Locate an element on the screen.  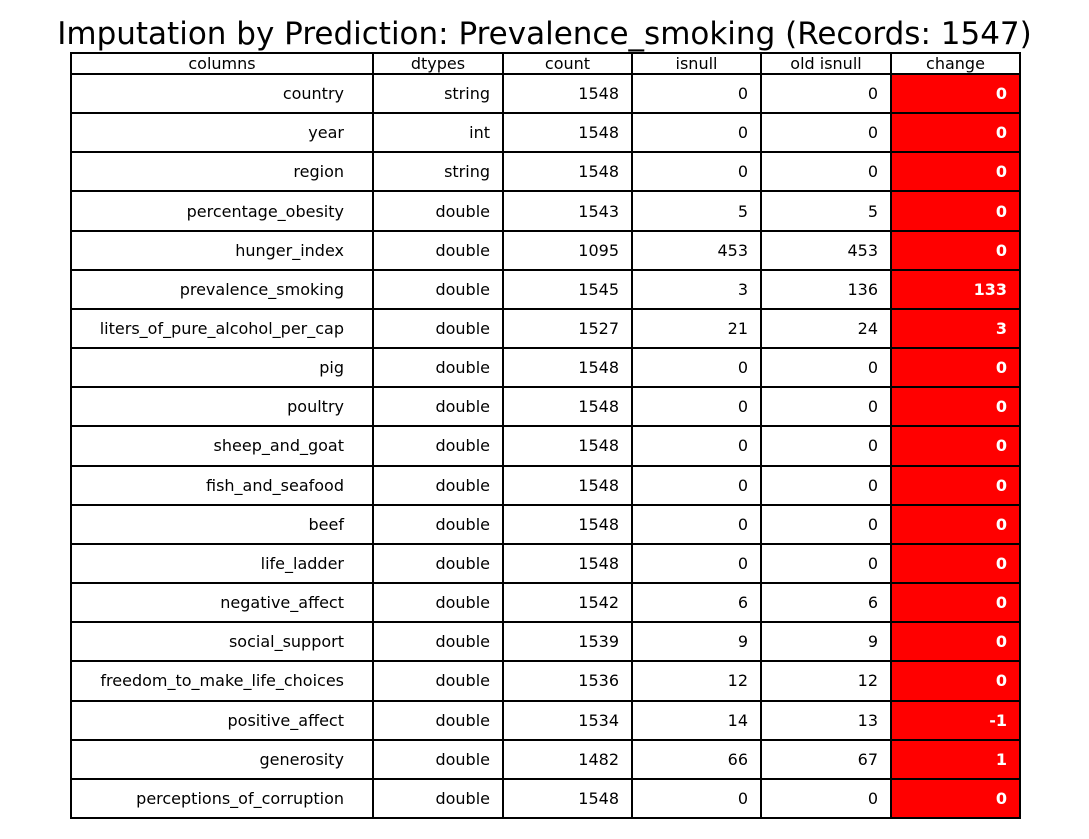
header-dtypes: dtypes is located at coordinates (438, 63).